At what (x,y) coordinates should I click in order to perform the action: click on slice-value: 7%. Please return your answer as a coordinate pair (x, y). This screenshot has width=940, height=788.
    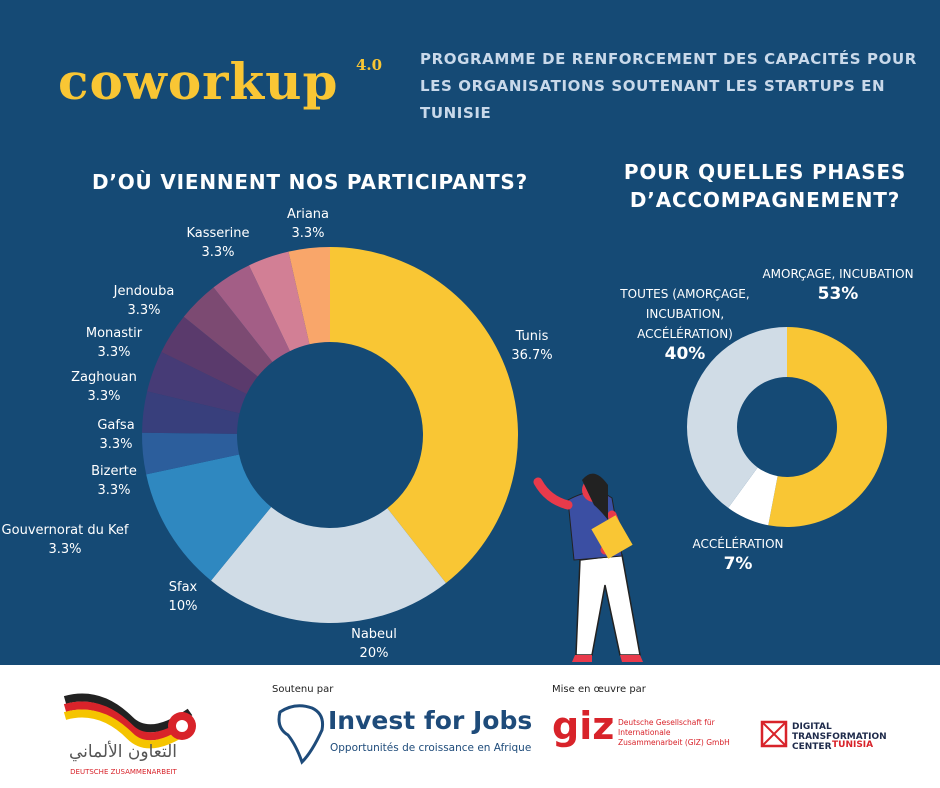
    Looking at the image, I should click on (738, 564).